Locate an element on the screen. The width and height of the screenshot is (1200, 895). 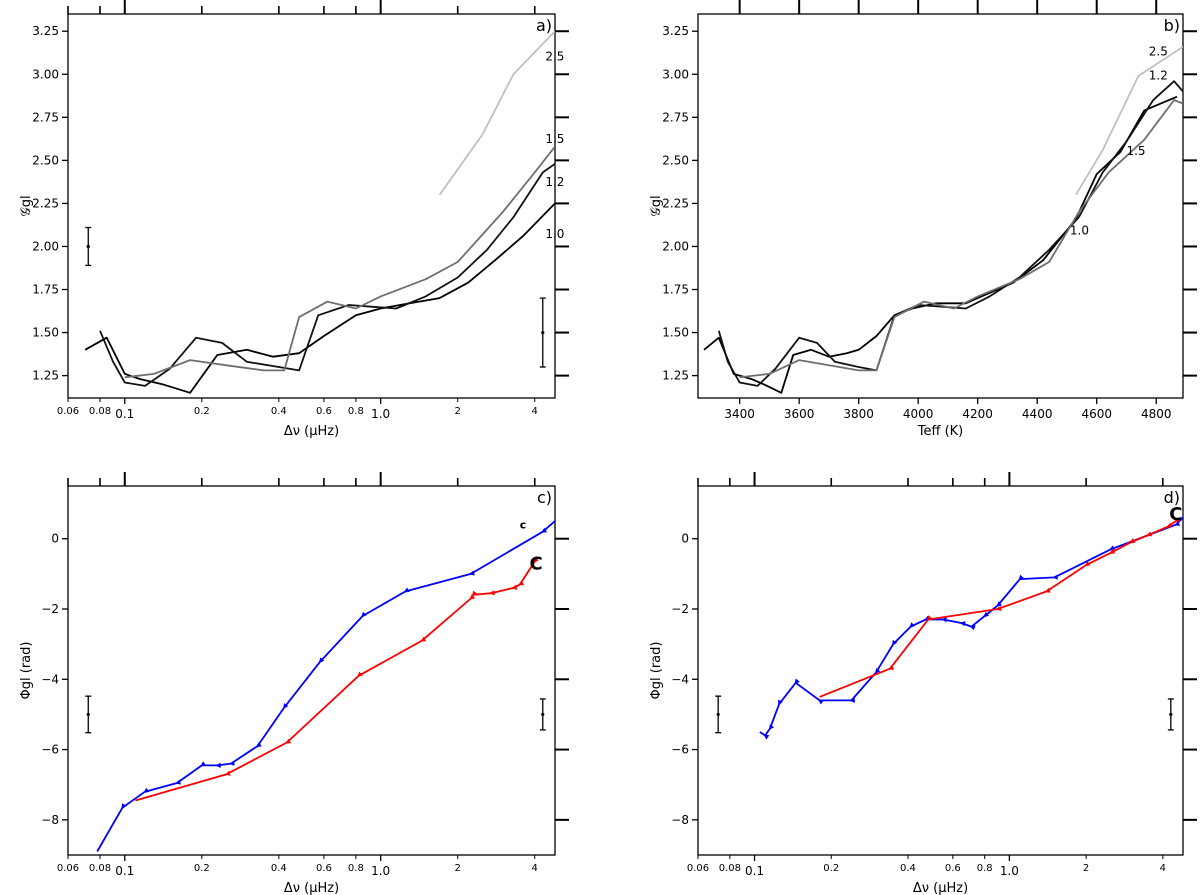
series-line-1.2 is located at coordinates (327, 275).